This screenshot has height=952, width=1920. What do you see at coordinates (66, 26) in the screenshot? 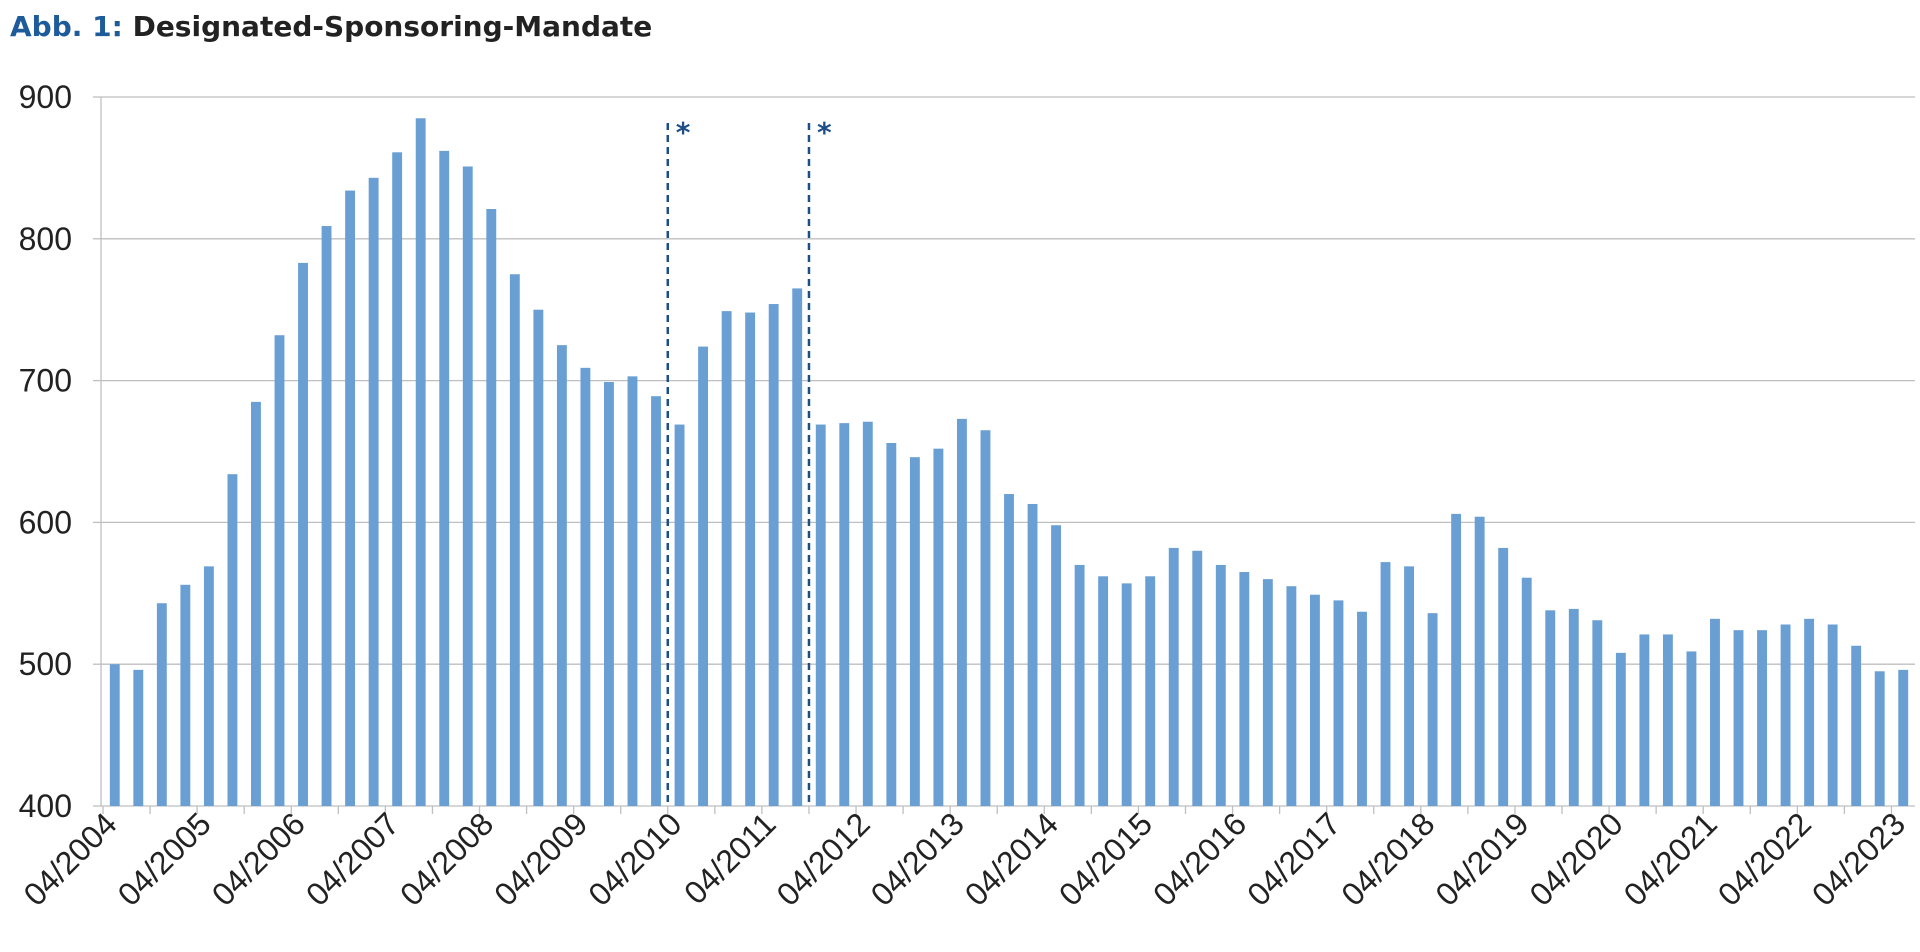
I see `figure-label: Abb. 1:` at bounding box center [66, 26].